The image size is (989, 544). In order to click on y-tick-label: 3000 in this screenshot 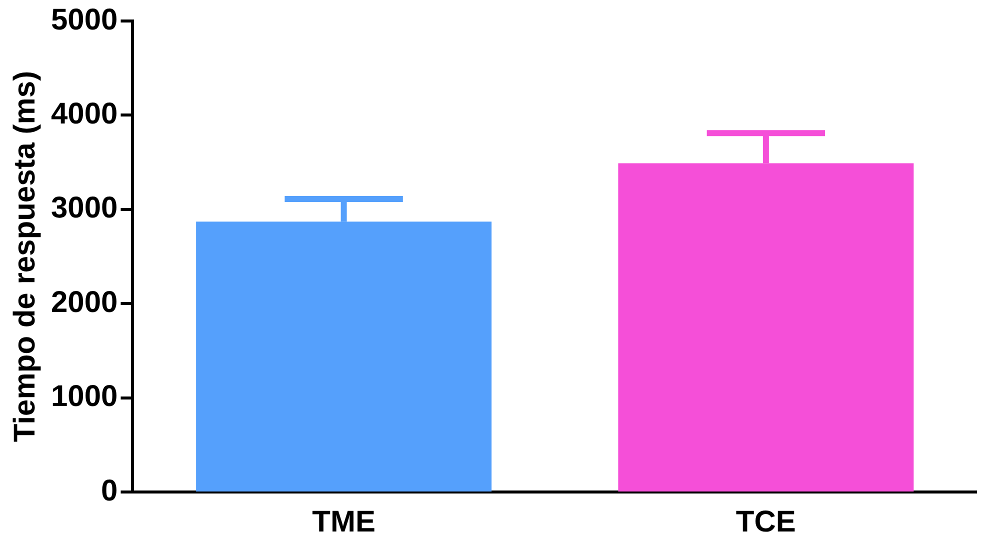, I will do `click(84, 208)`.